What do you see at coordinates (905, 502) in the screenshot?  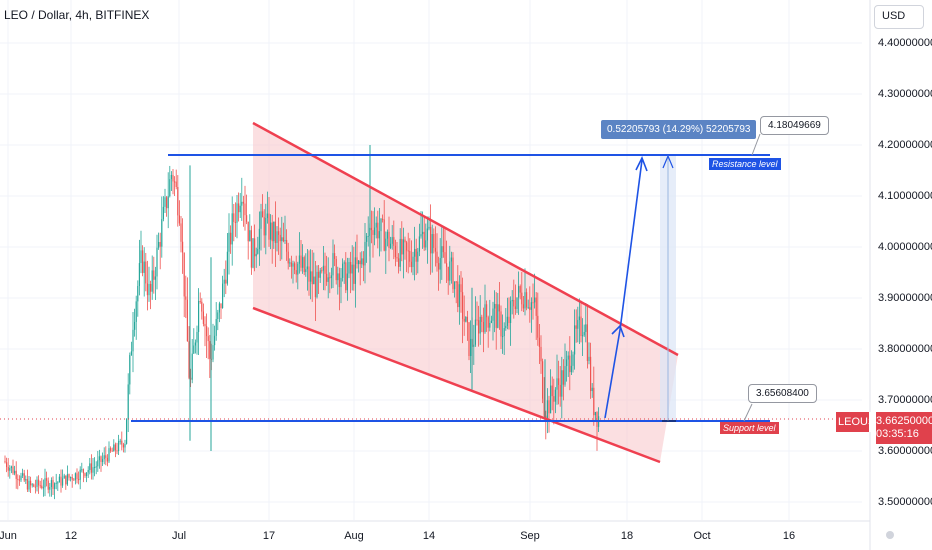 I see `y-tick-label: 3.50000000` at bounding box center [905, 502].